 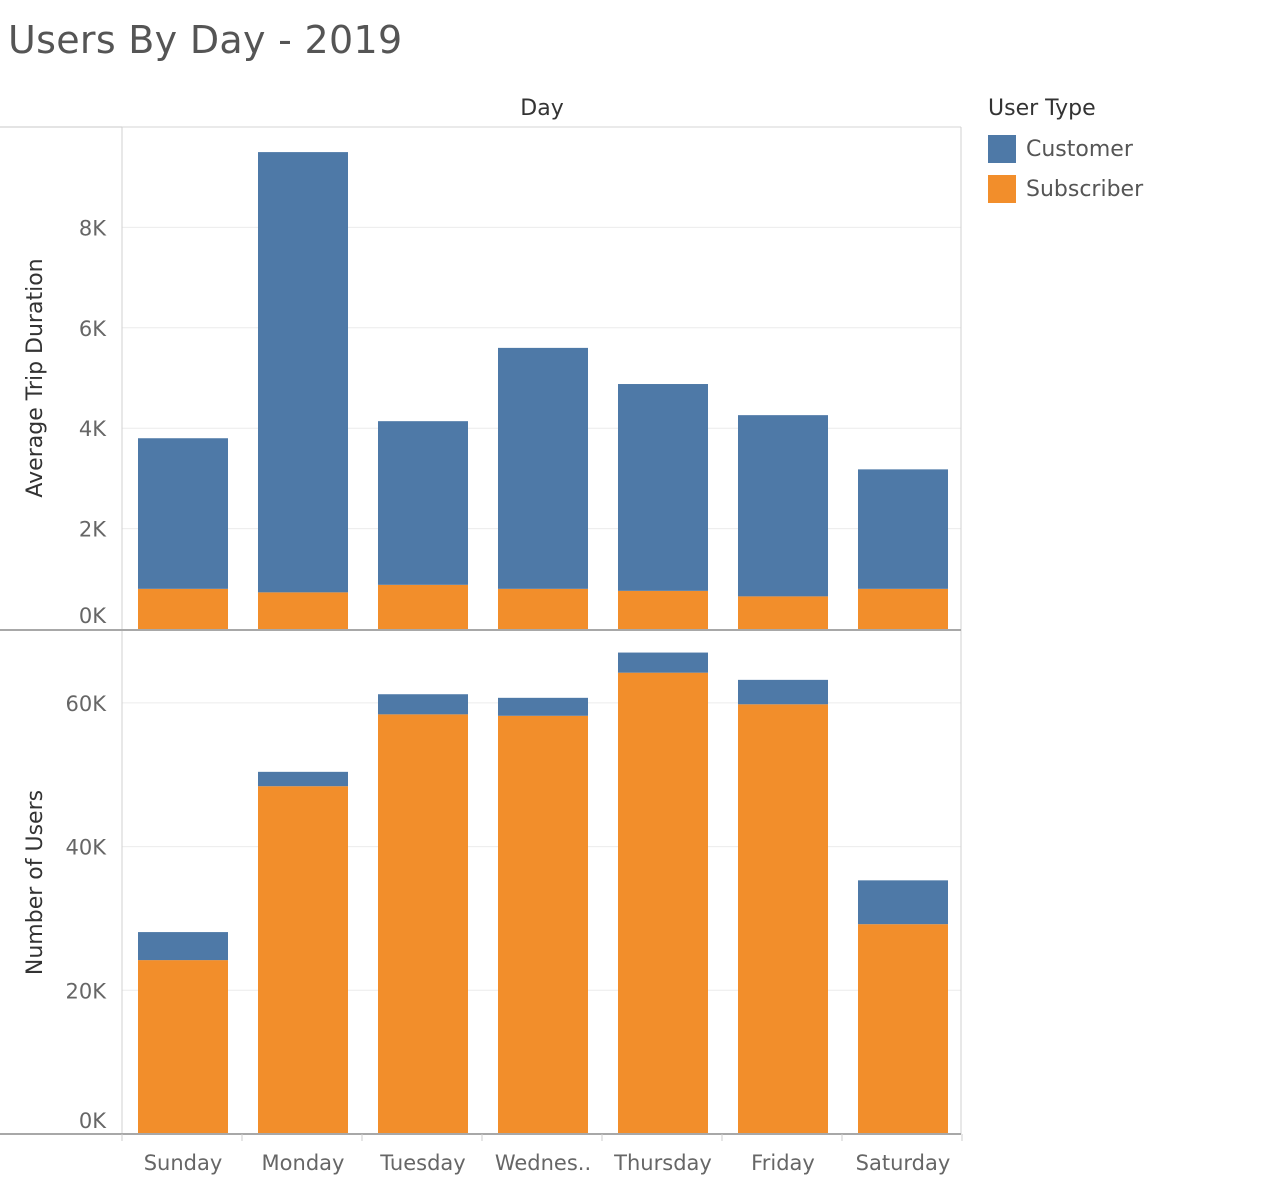 I want to click on bar-2-subscriber-monday, so click(x=303, y=960).